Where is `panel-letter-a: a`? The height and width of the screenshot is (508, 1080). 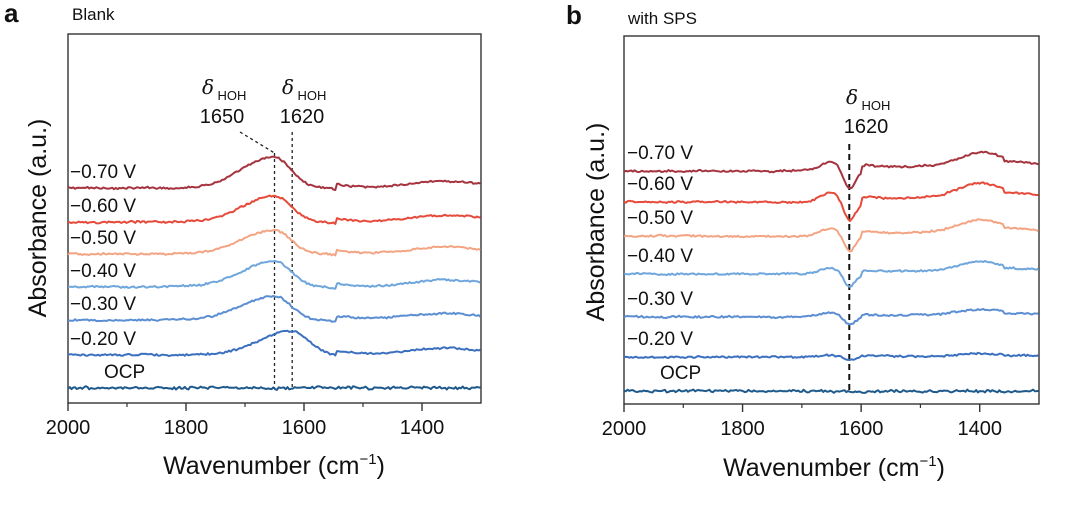
panel-letter-a: a is located at coordinates (11, 14).